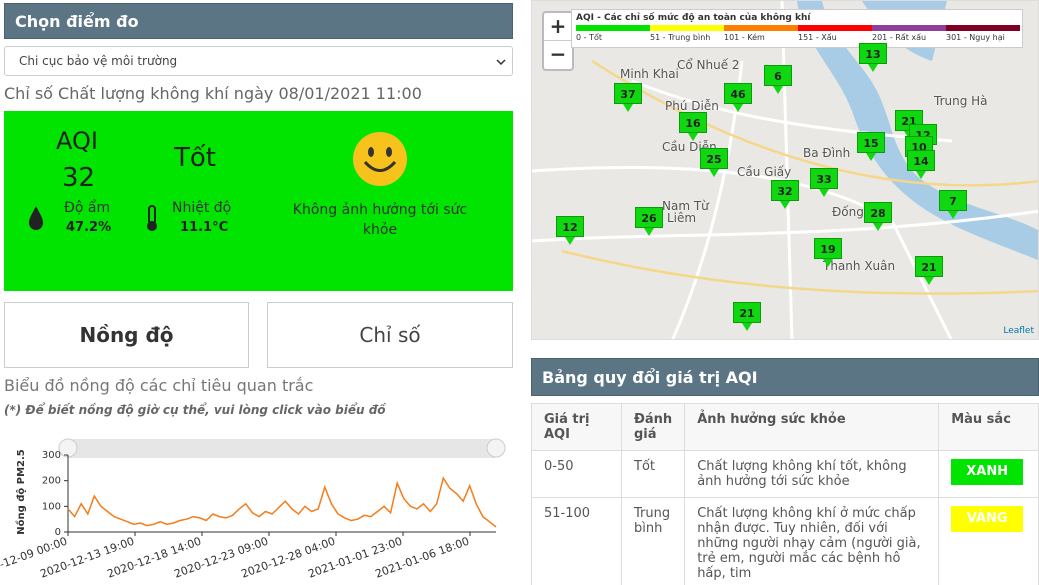  Describe the element at coordinates (89, 227) in the screenshot. I see `humidity-value: 47.2%` at that location.